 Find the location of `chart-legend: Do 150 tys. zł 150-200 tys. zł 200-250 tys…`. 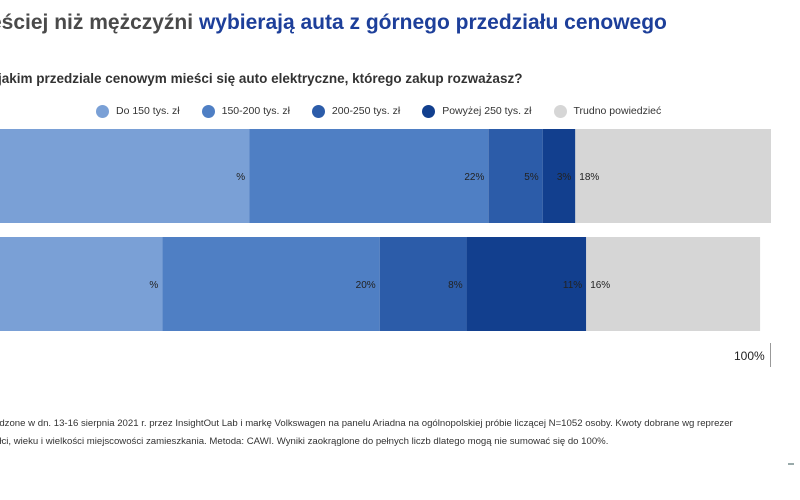

chart-legend: Do 150 tys. zł 150-200 tys. zł 200-250 tys… is located at coordinates (389, 111).